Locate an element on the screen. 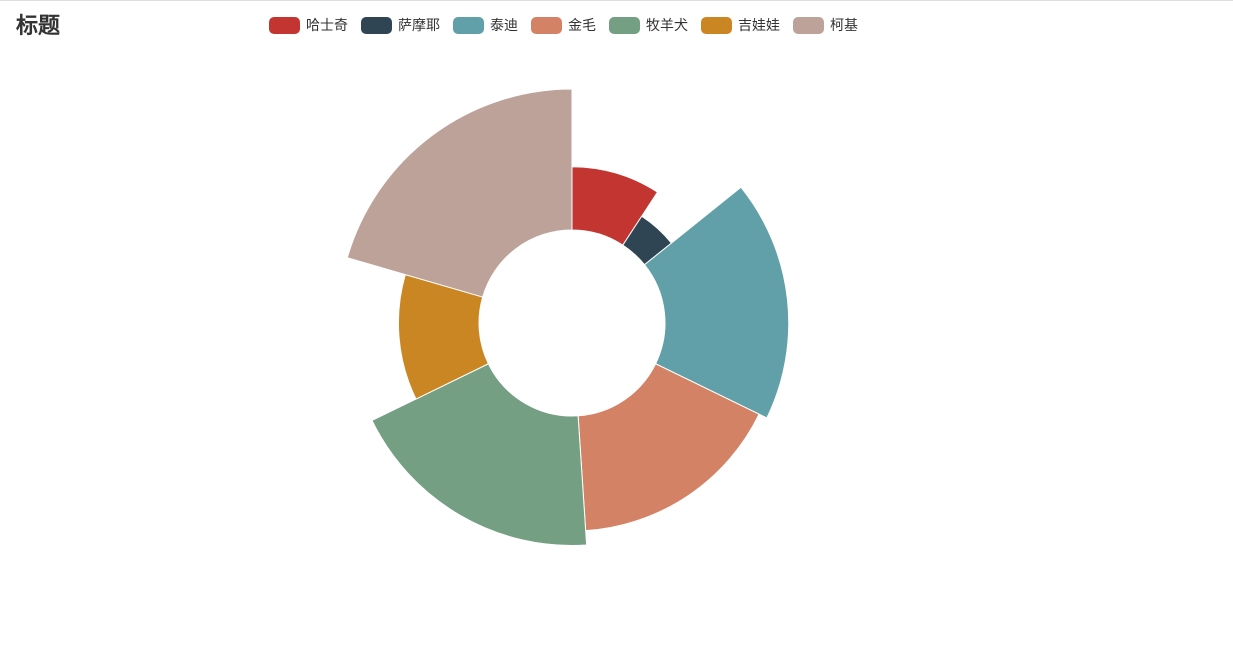  legend-label: 柯基 is located at coordinates (844, 25).